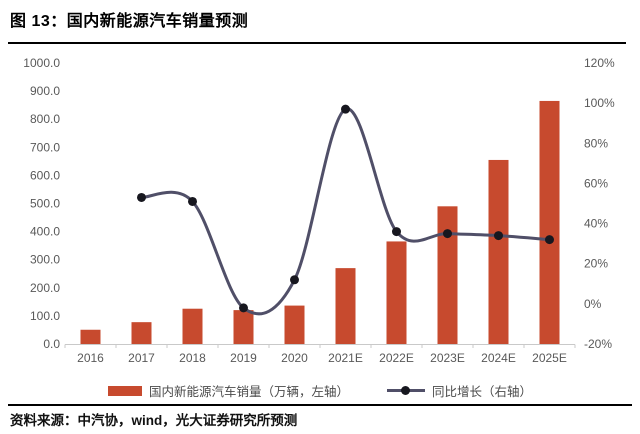 The height and width of the screenshot is (434, 640). What do you see at coordinates (124, 390) in the screenshot?
I see `bar-series-swatch` at bounding box center [124, 390].